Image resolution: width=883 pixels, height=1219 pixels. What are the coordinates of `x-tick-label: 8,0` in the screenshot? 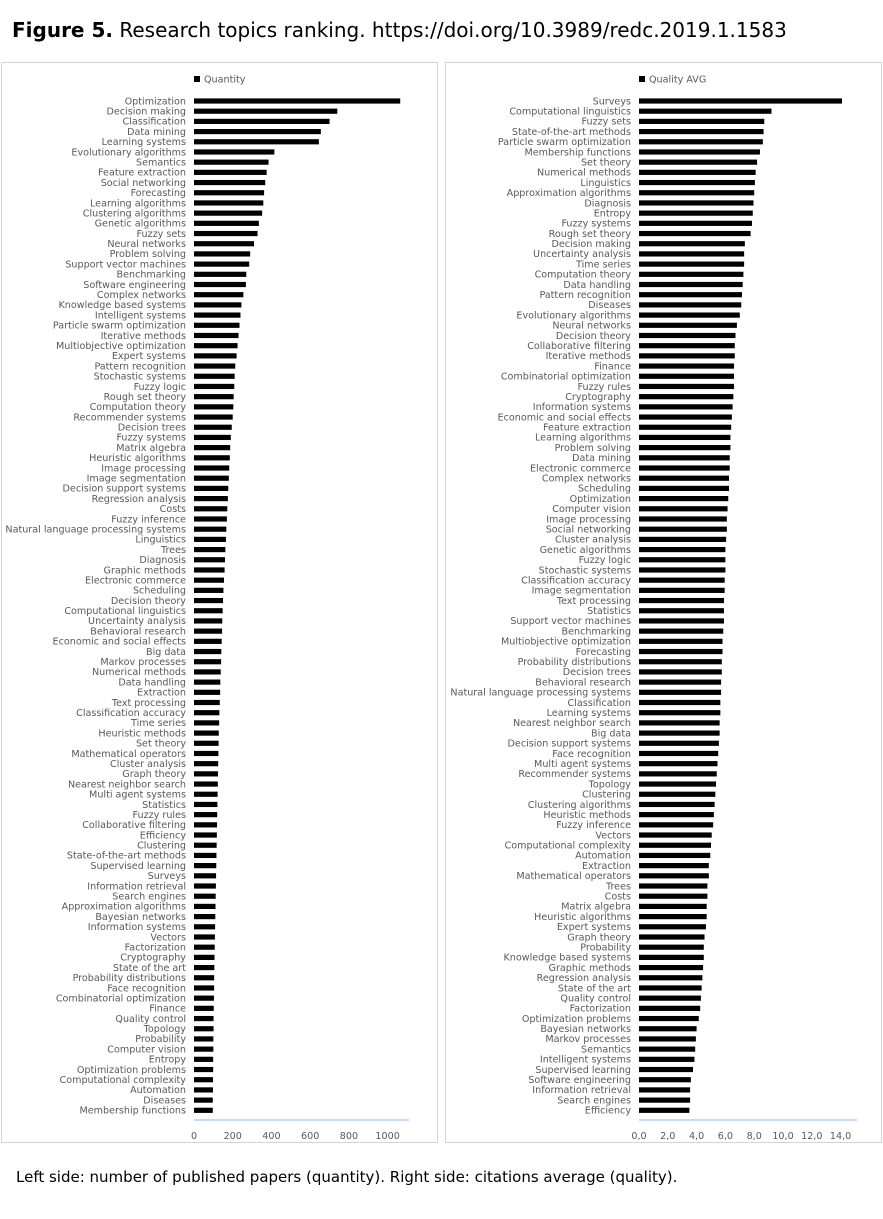 It's located at (754, 1136).